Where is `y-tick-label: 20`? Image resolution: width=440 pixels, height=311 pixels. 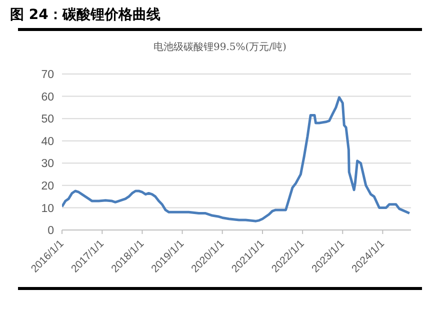
y-tick-label: 20 is located at coordinates (47, 186).